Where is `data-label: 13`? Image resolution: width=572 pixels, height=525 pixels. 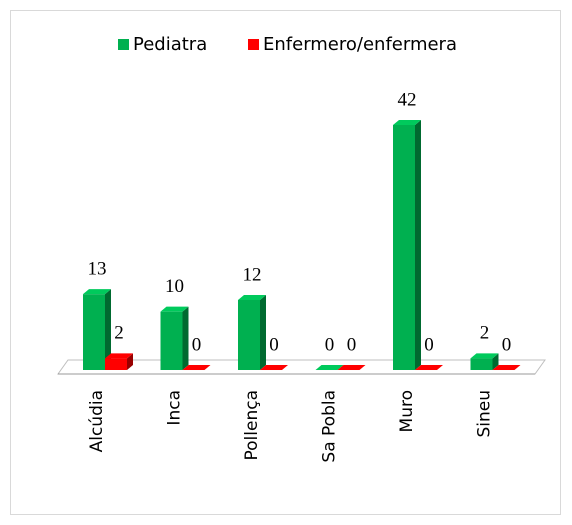
data-label: 13 is located at coordinates (97, 269).